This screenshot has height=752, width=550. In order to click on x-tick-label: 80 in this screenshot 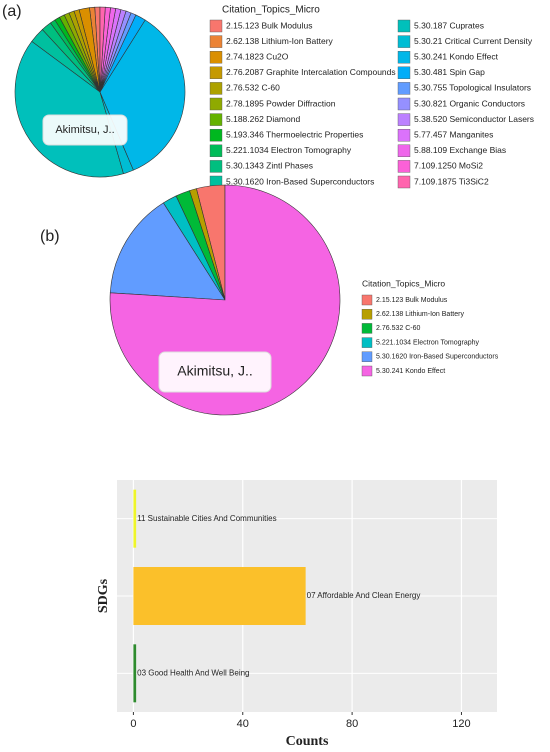, I will do `click(352, 724)`.